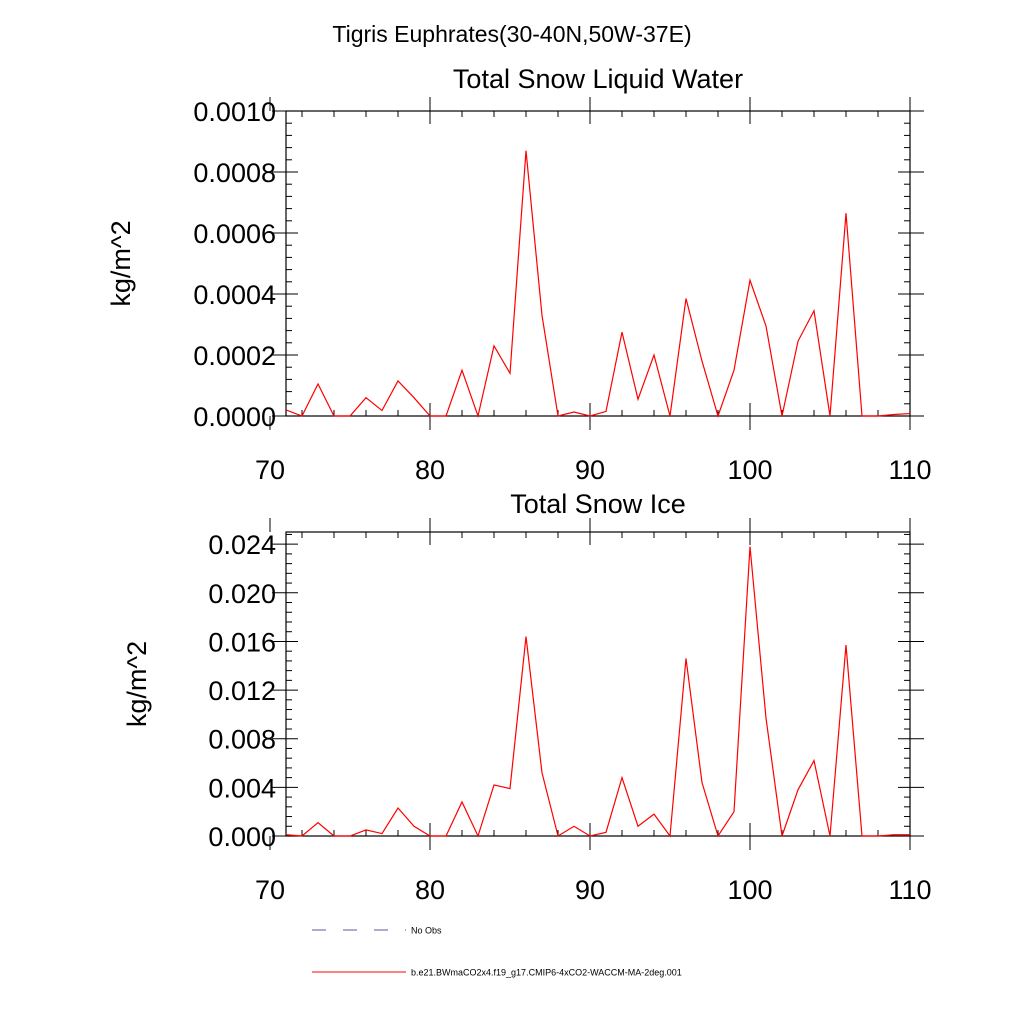 The image size is (1024, 1024). Describe the element at coordinates (234, 295) in the screenshot. I see `y-tick-label: 0.0004` at that location.